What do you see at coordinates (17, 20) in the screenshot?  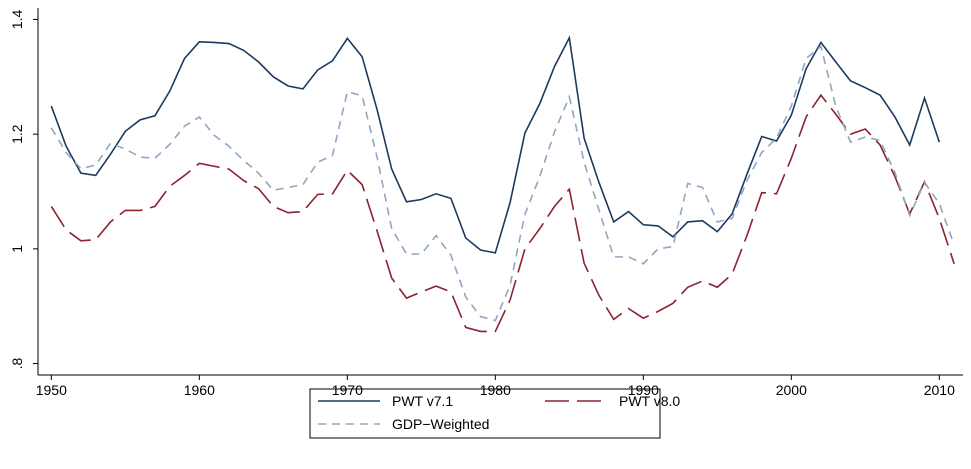 I see `y-tick-label: 1.4` at bounding box center [17, 20].